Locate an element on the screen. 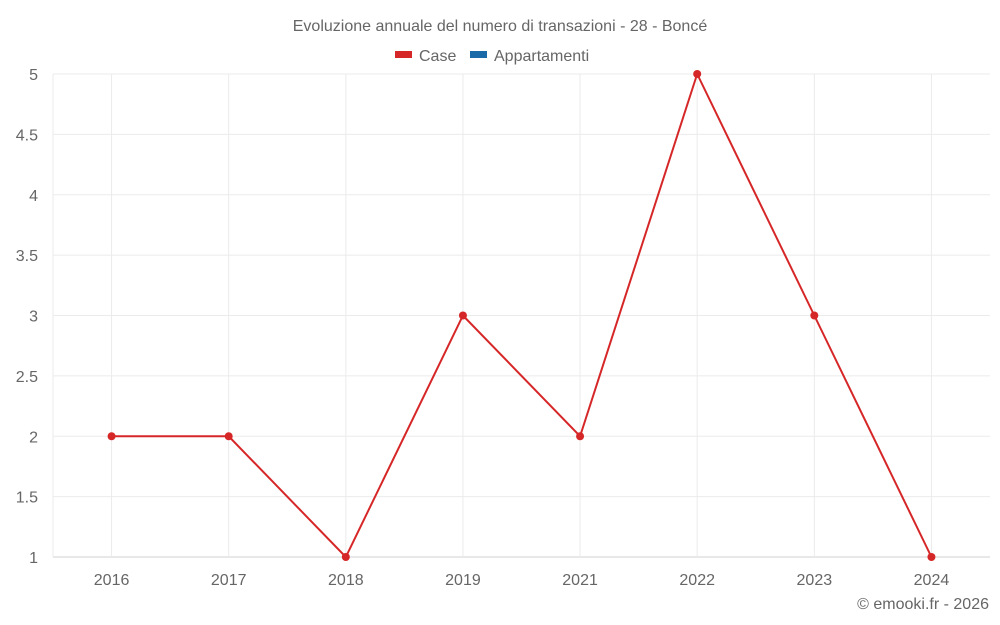  y-tick-label: 2.5 is located at coordinates (27, 377).